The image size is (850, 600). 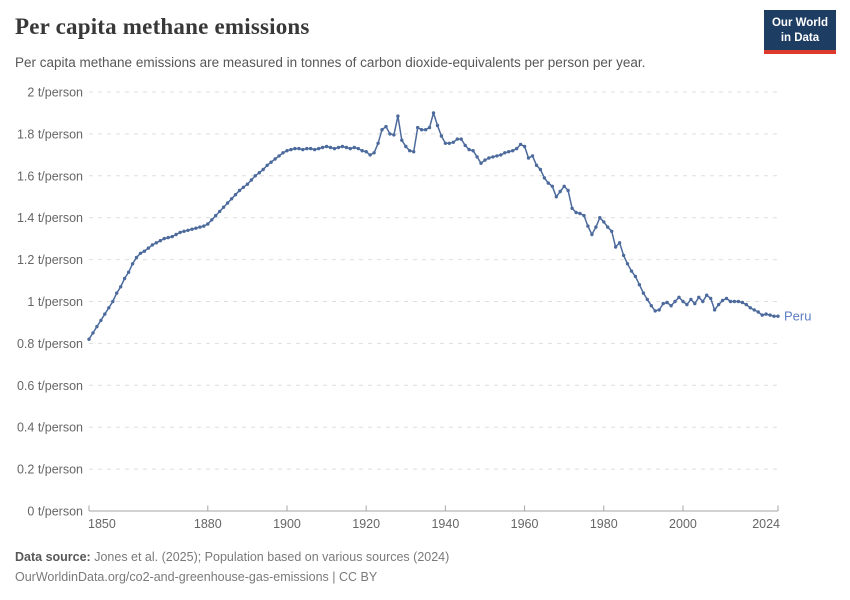 What do you see at coordinates (50, 428) in the screenshot?
I see `y-tick-label: 0.4 t/person` at bounding box center [50, 428].